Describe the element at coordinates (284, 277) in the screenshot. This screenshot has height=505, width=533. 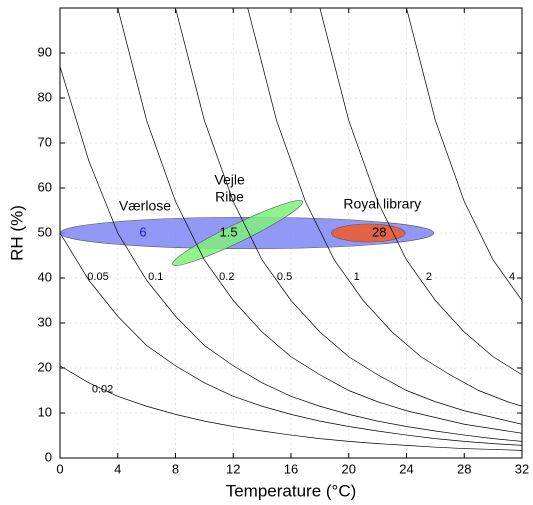
I see `curve-label: 0.5` at that location.